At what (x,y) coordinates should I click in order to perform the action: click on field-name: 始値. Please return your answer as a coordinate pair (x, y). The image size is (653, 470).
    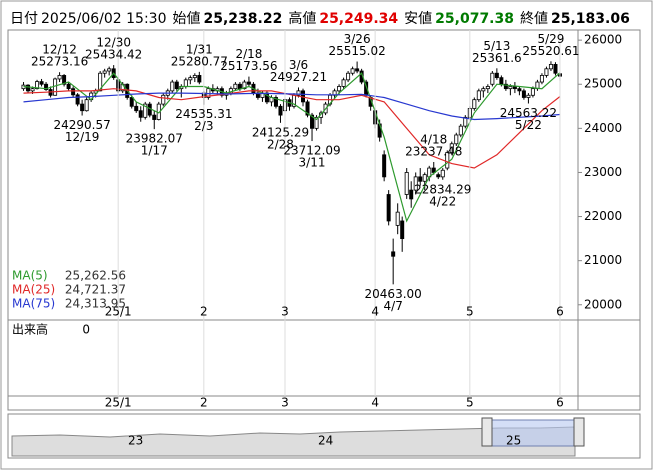
    Looking at the image, I should click on (186, 19).